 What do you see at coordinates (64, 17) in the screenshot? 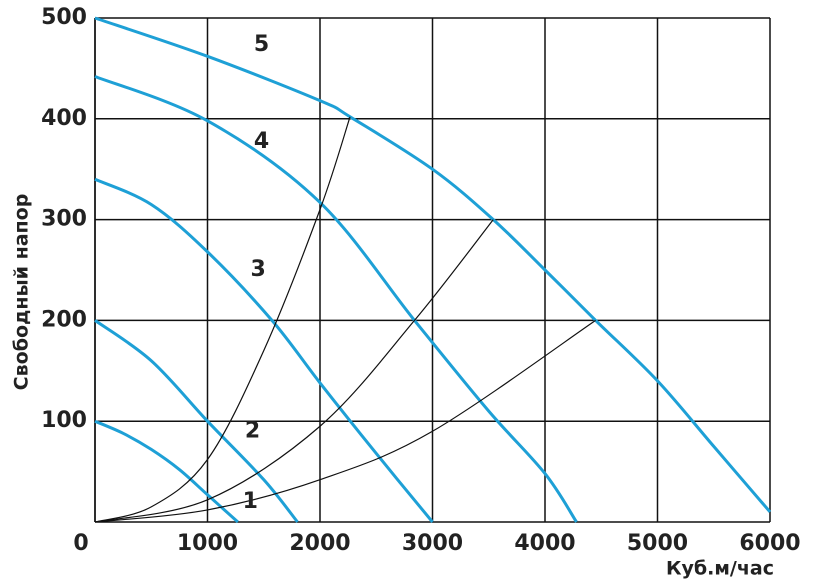
I see `y-tick-label: 500` at bounding box center [64, 17].